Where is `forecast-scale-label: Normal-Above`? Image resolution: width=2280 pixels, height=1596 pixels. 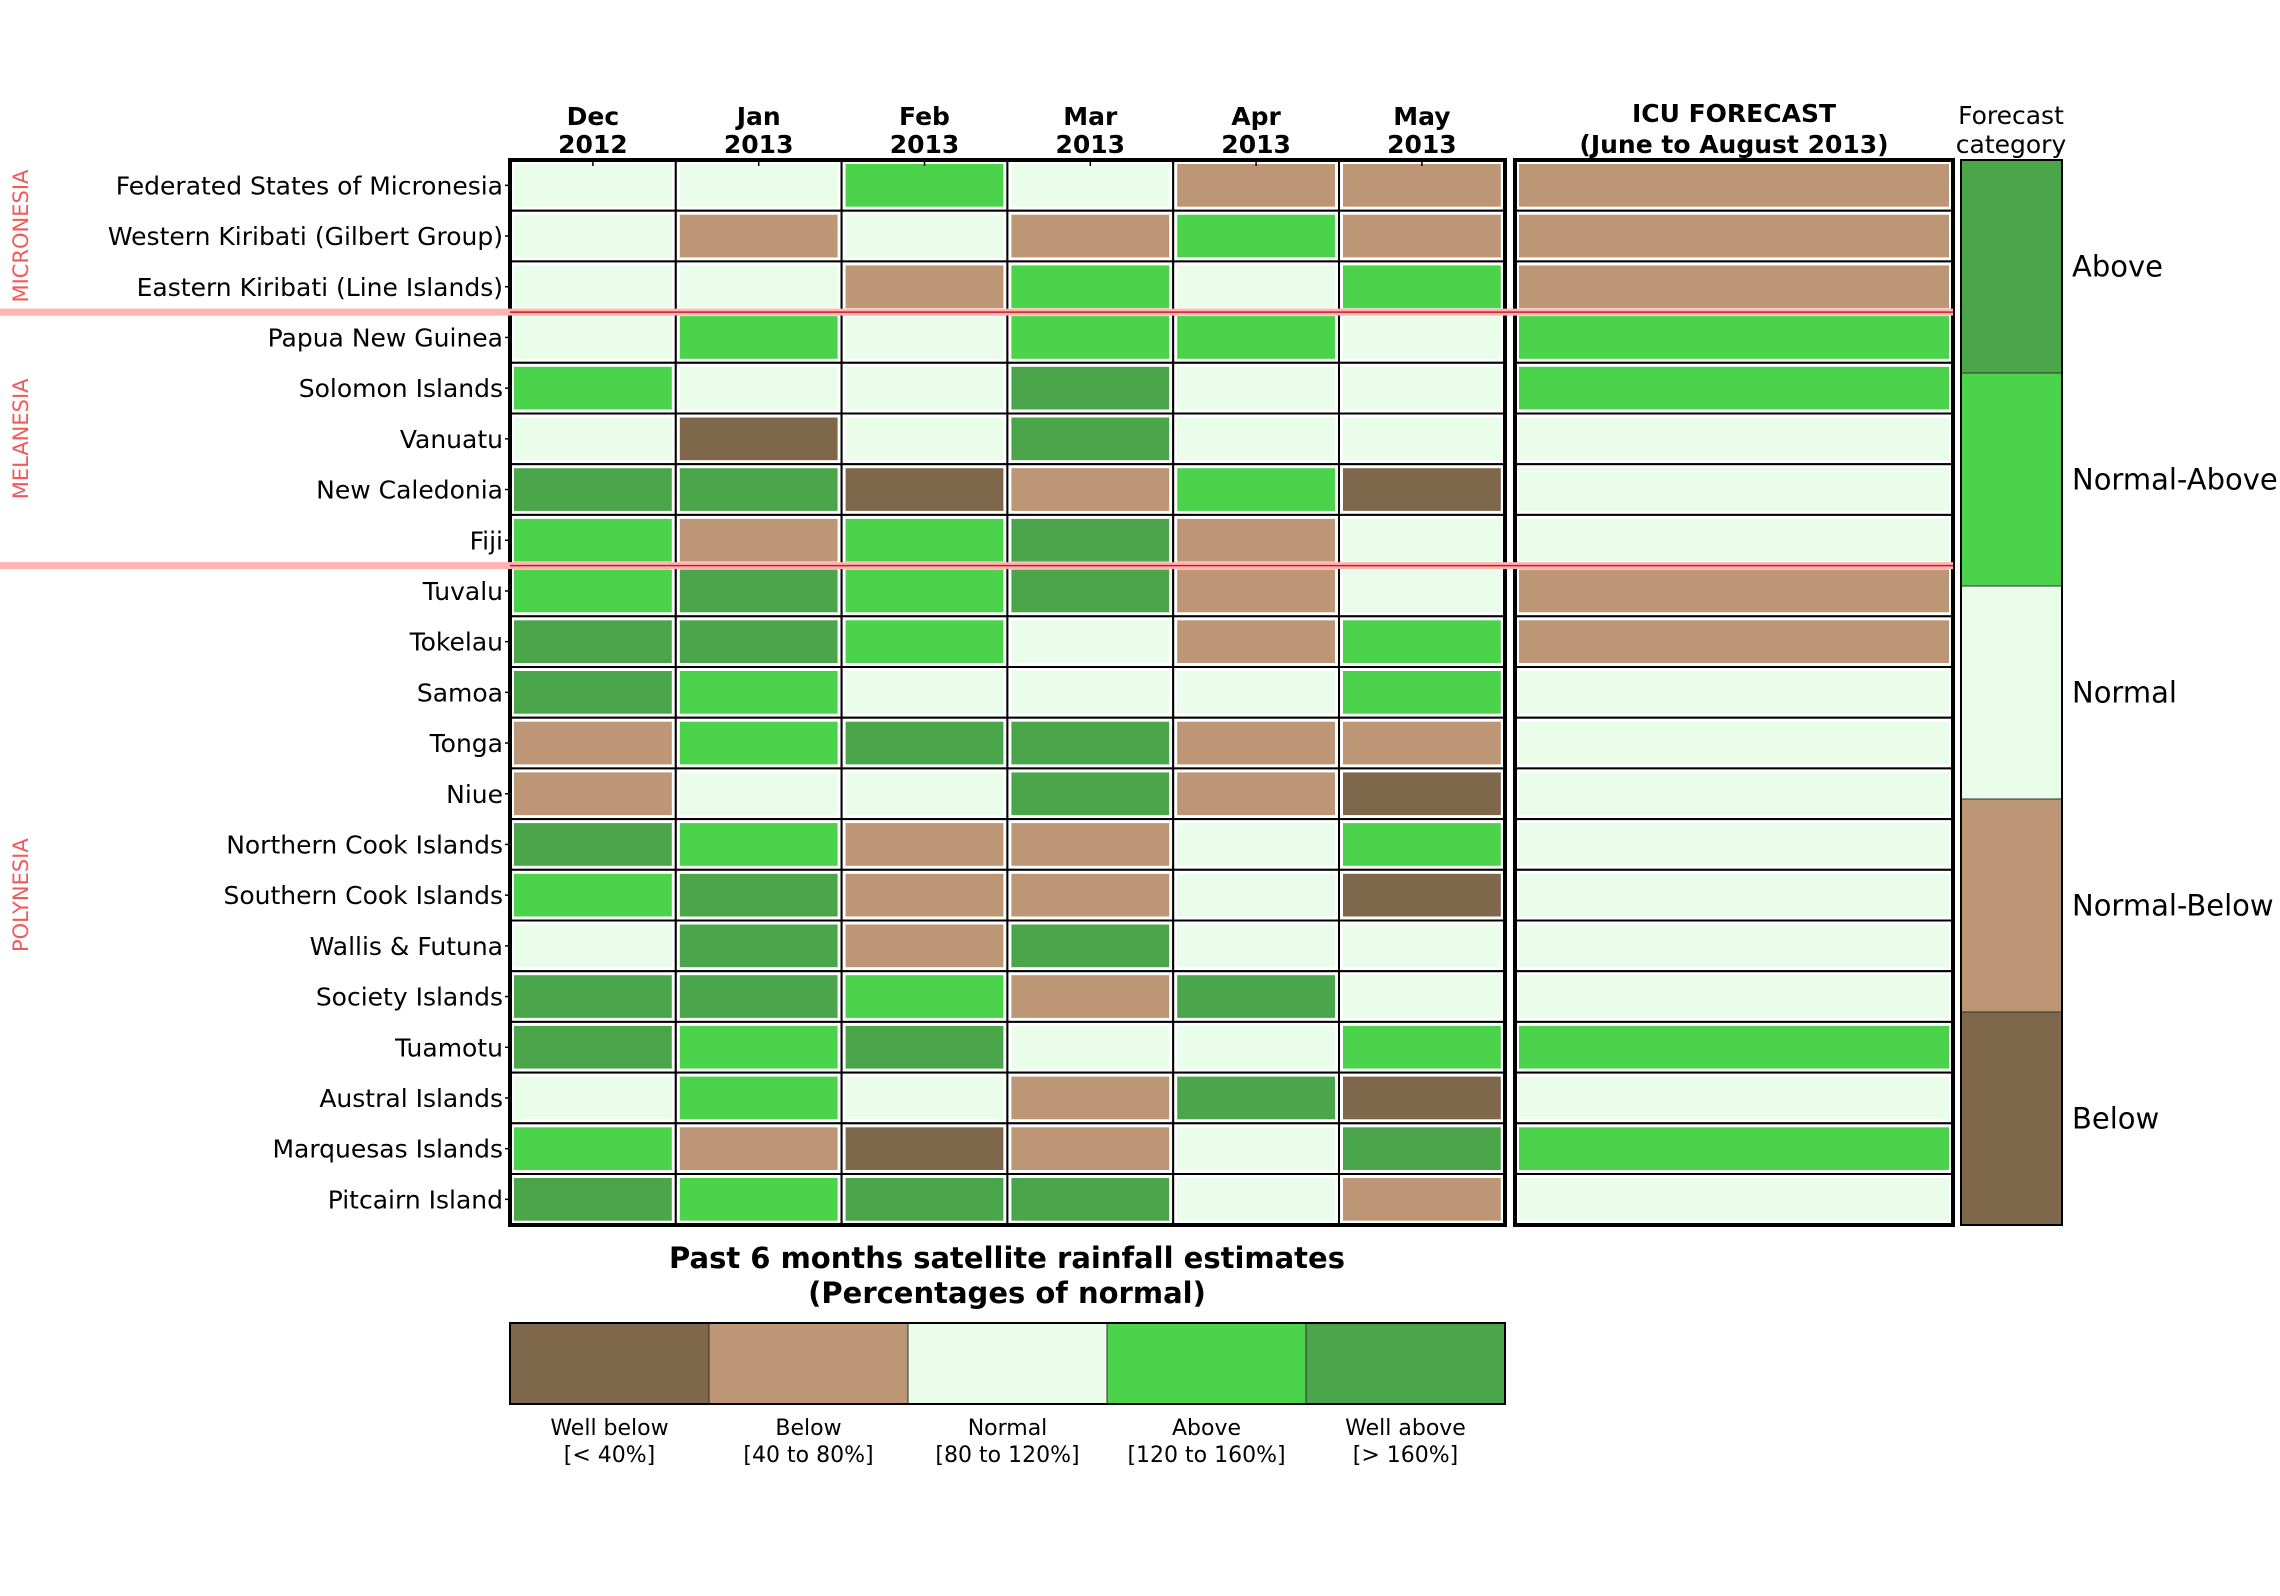 forecast-scale-label: Normal-Above is located at coordinates (2175, 480).